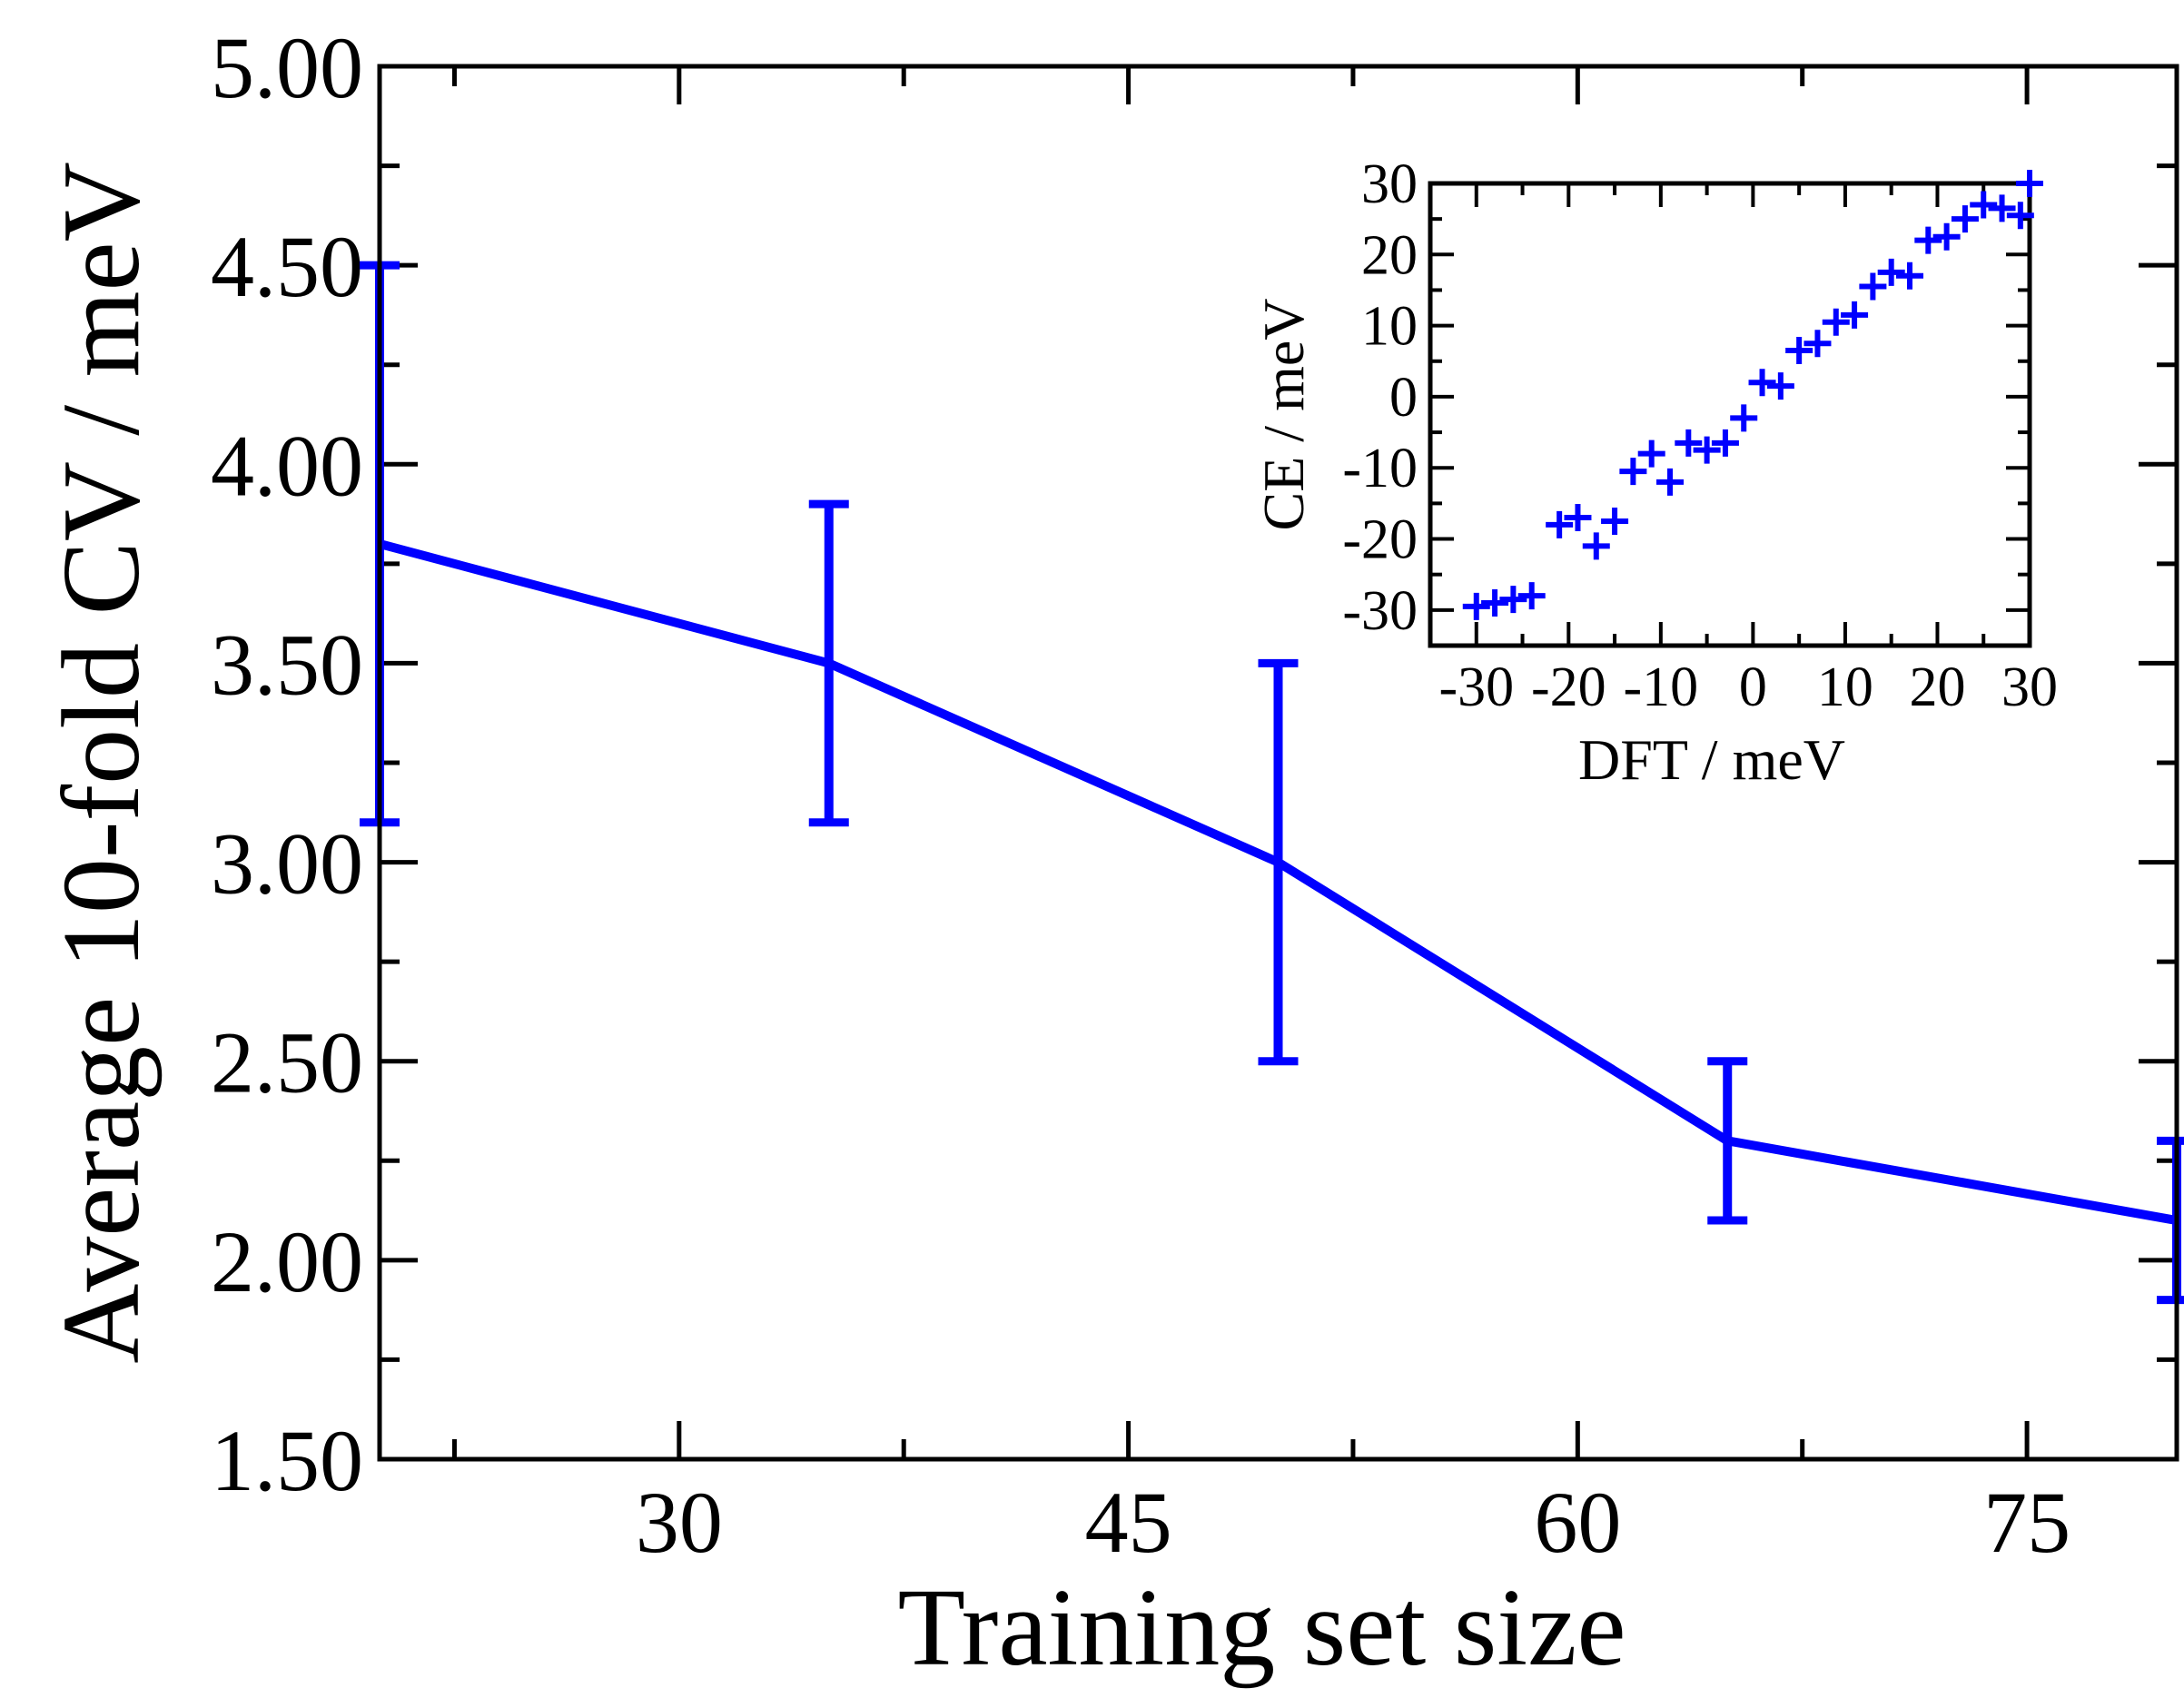  What do you see at coordinates (1390, 184) in the screenshot?
I see `y-tick-label: 30` at bounding box center [1390, 184].